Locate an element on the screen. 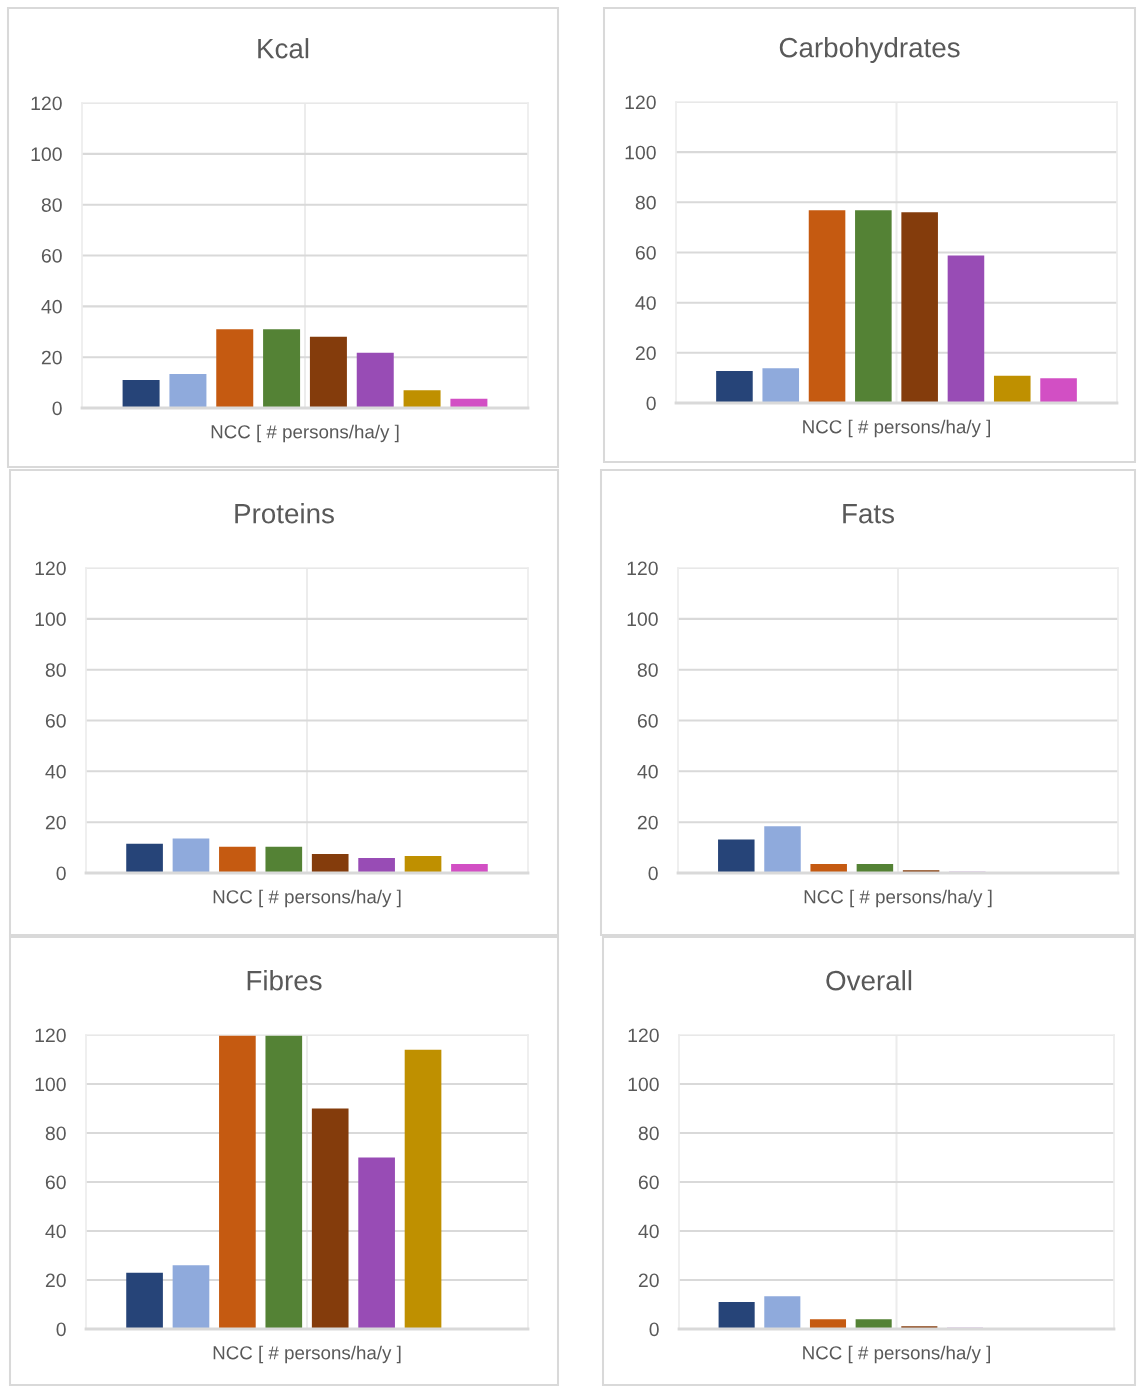 This screenshot has height=1387, width=1137. chart-title: Fibres is located at coordinates (284, 980).